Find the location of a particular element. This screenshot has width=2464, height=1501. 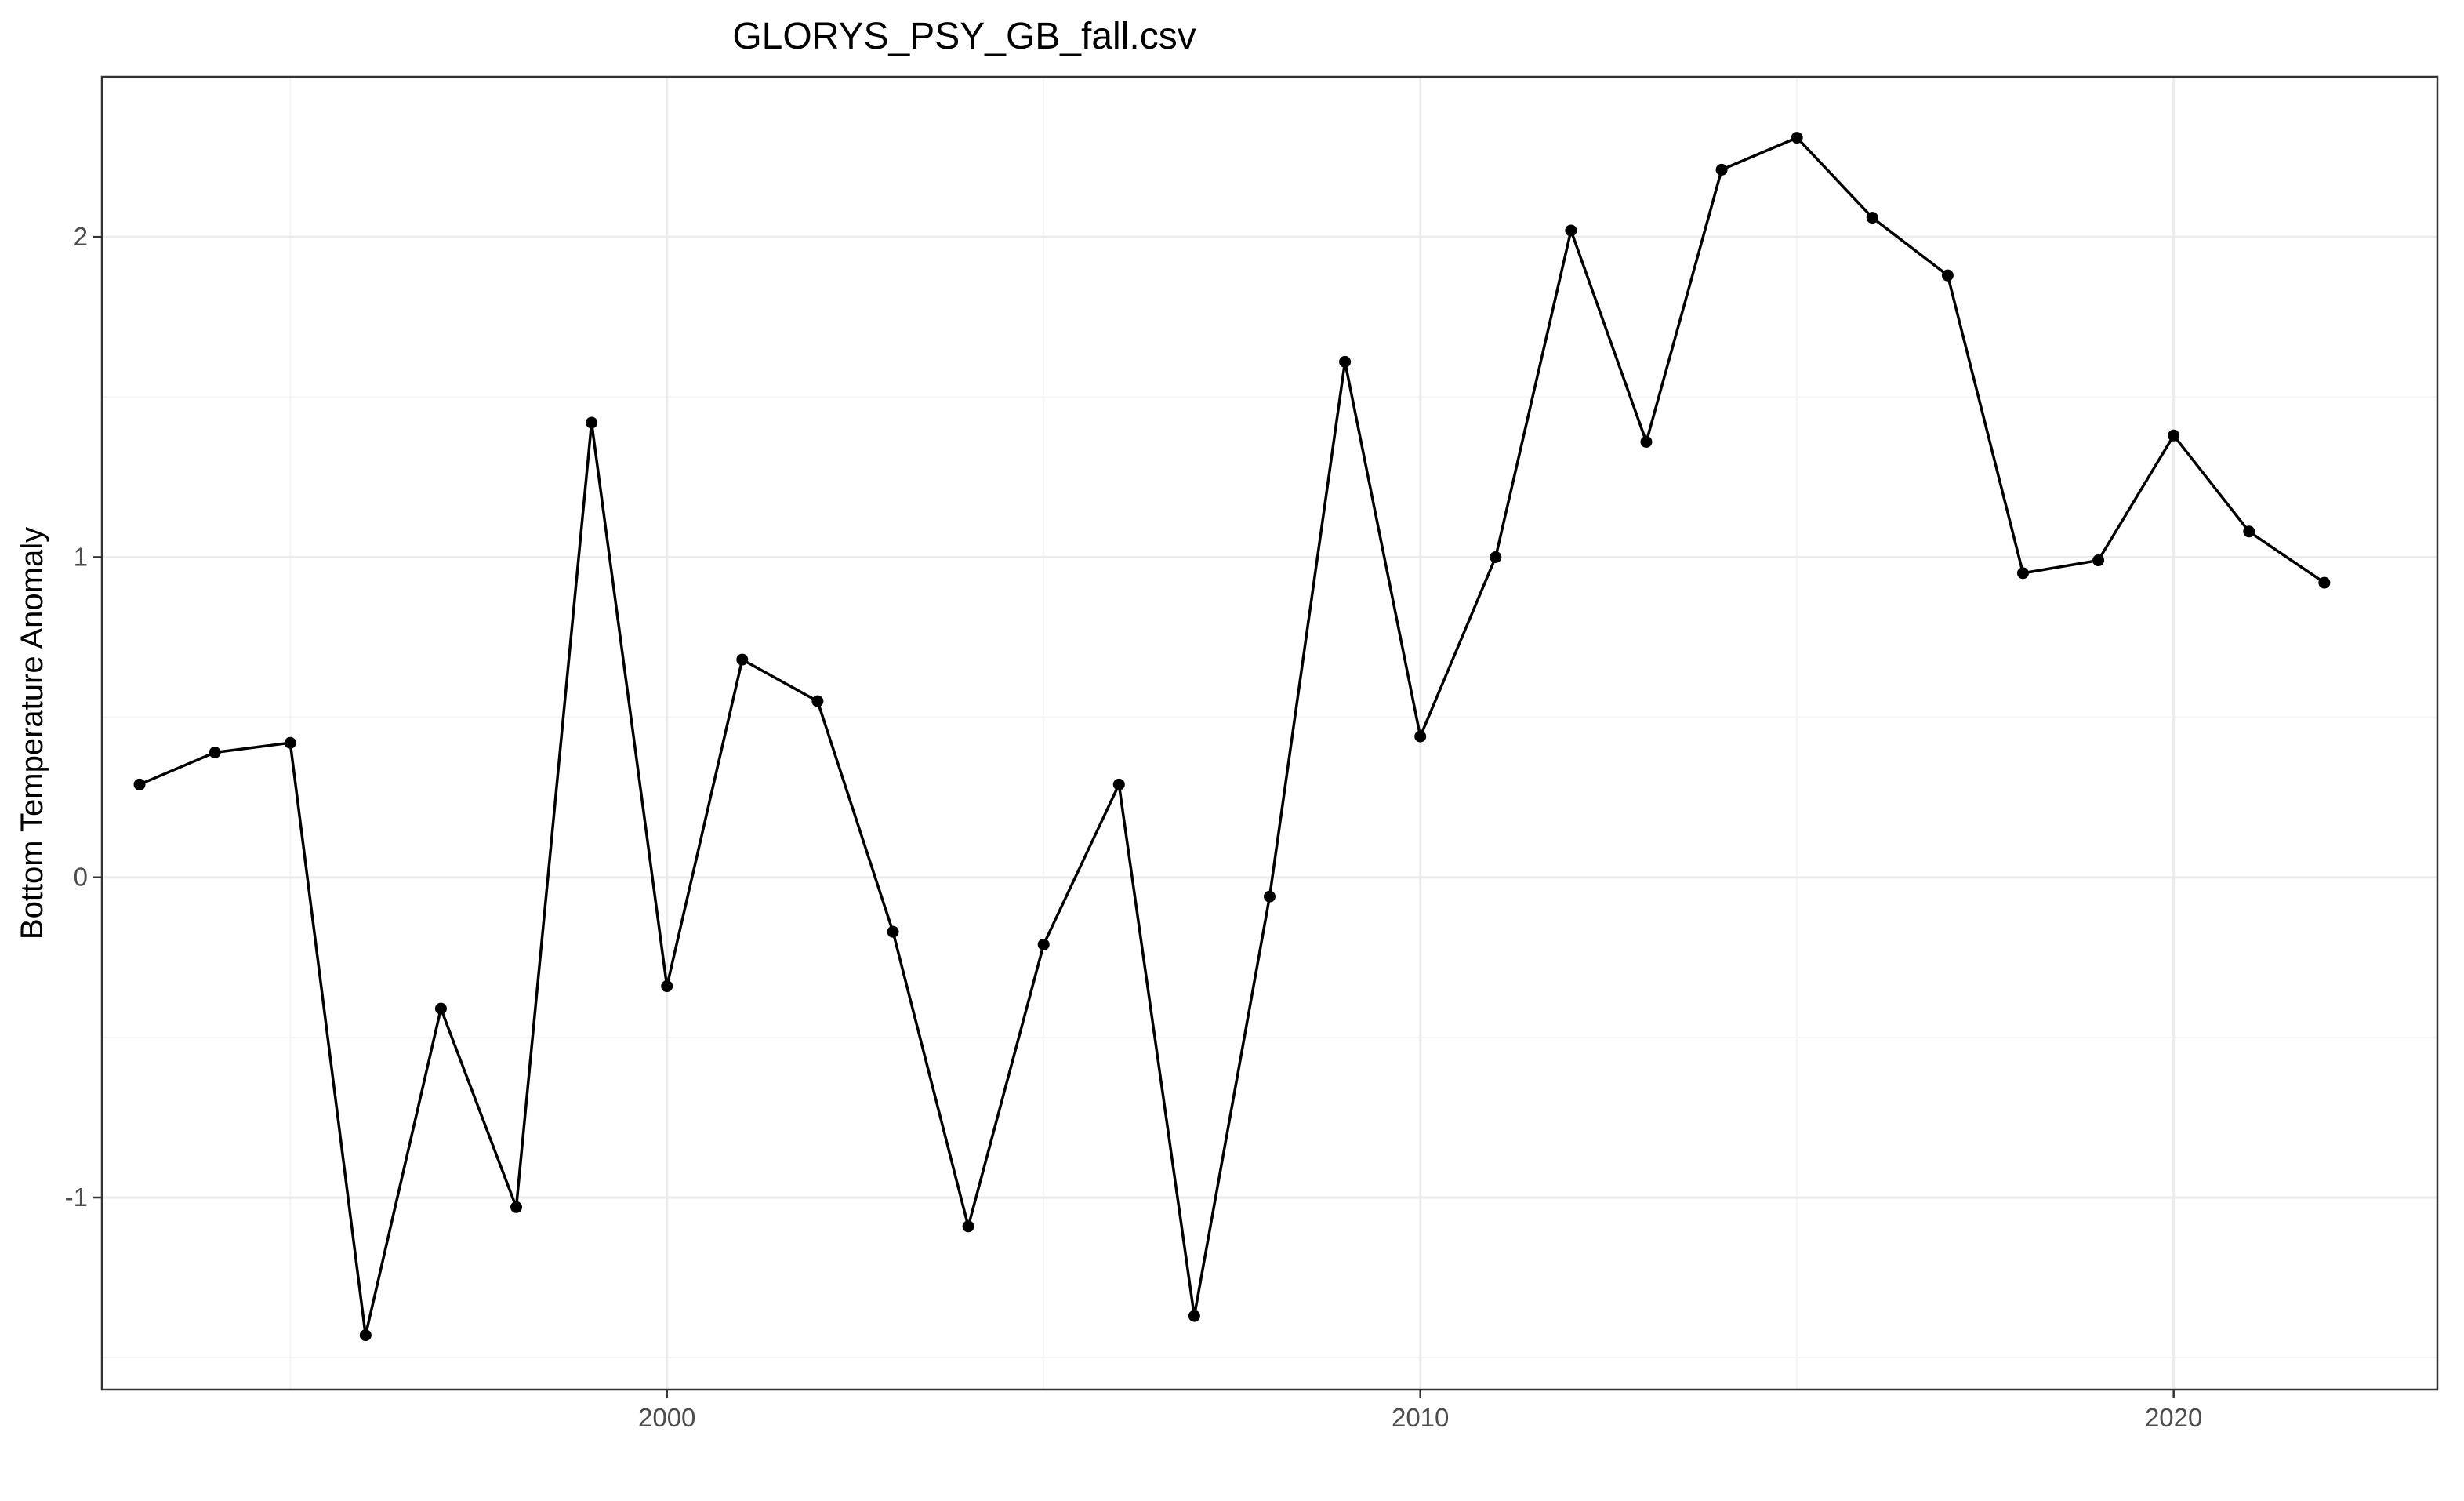

x-tick-label: 2000 is located at coordinates (666, 1417).